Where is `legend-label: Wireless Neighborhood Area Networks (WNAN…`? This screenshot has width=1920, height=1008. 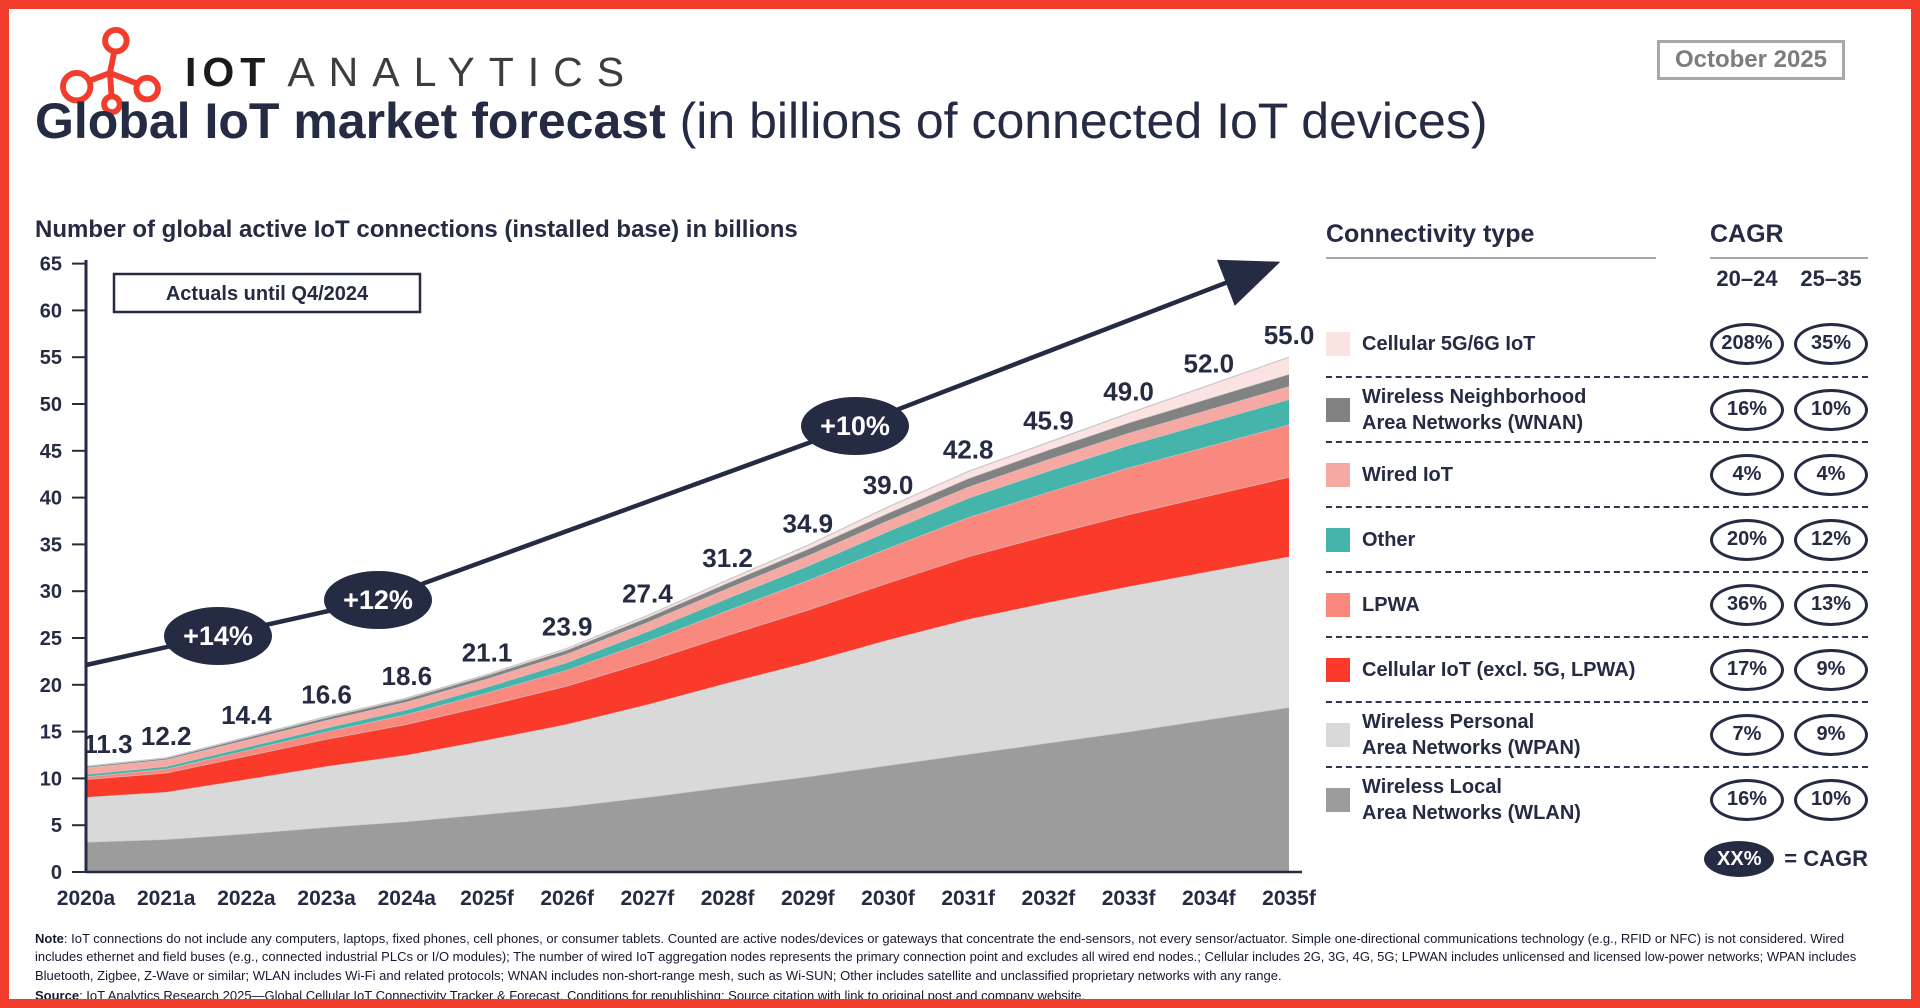
legend-label: Wireless Neighborhood Area Networks (WNAN… is located at coordinates (1474, 409).